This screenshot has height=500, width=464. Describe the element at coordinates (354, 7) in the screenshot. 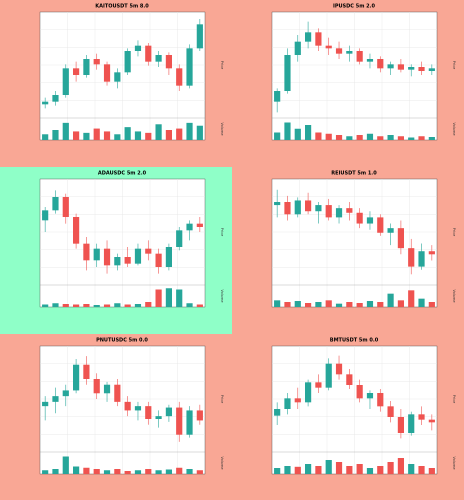

I see `chart-title: IPUSDC 5m 2.0` at that location.